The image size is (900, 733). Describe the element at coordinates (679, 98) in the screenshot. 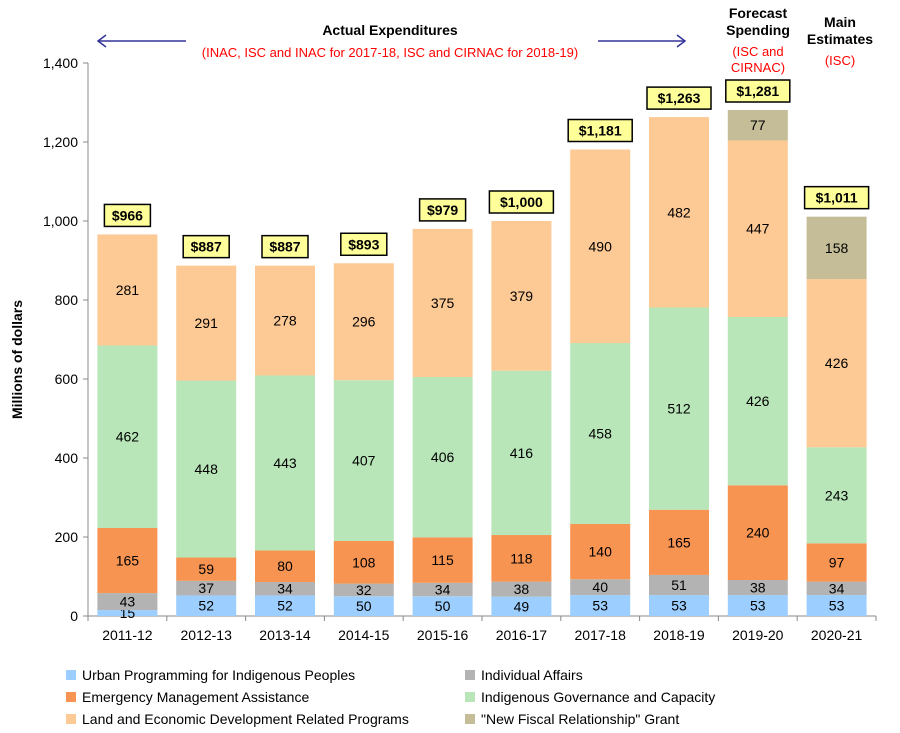

I see `total-label: $1,263` at that location.